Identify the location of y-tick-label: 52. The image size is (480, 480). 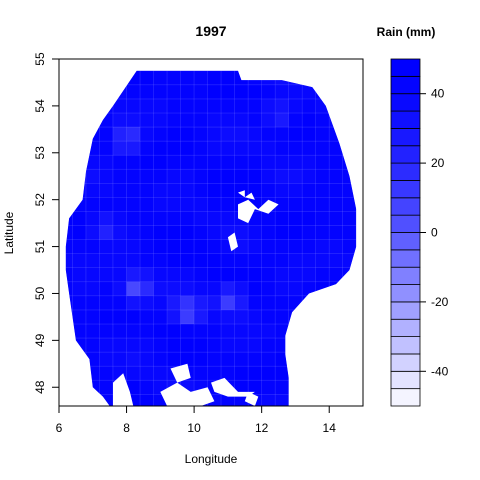
(40, 200).